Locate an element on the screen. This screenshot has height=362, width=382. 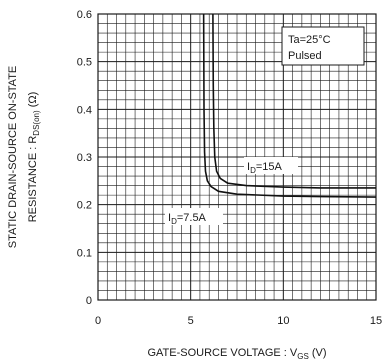
y-tick-label: 0 is located at coordinates (89, 301).